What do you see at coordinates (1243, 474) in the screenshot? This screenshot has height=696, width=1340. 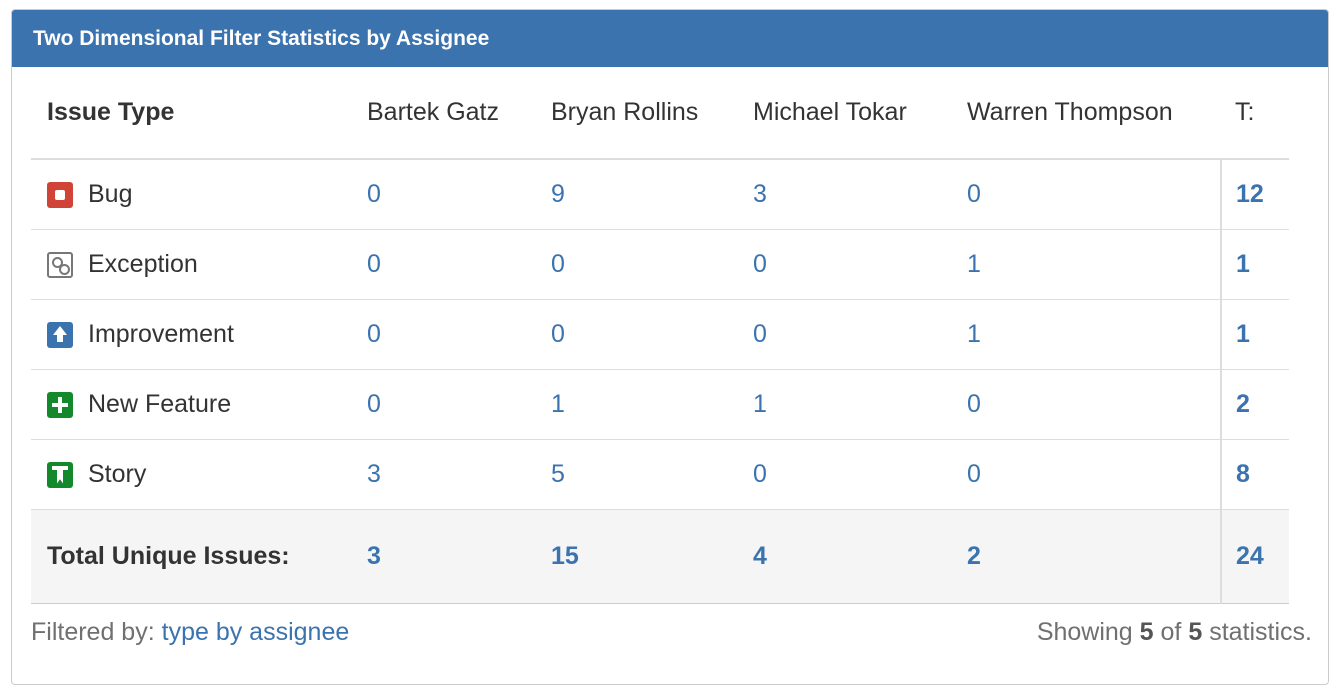 I see `row-total-link: 8` at bounding box center [1243, 474].